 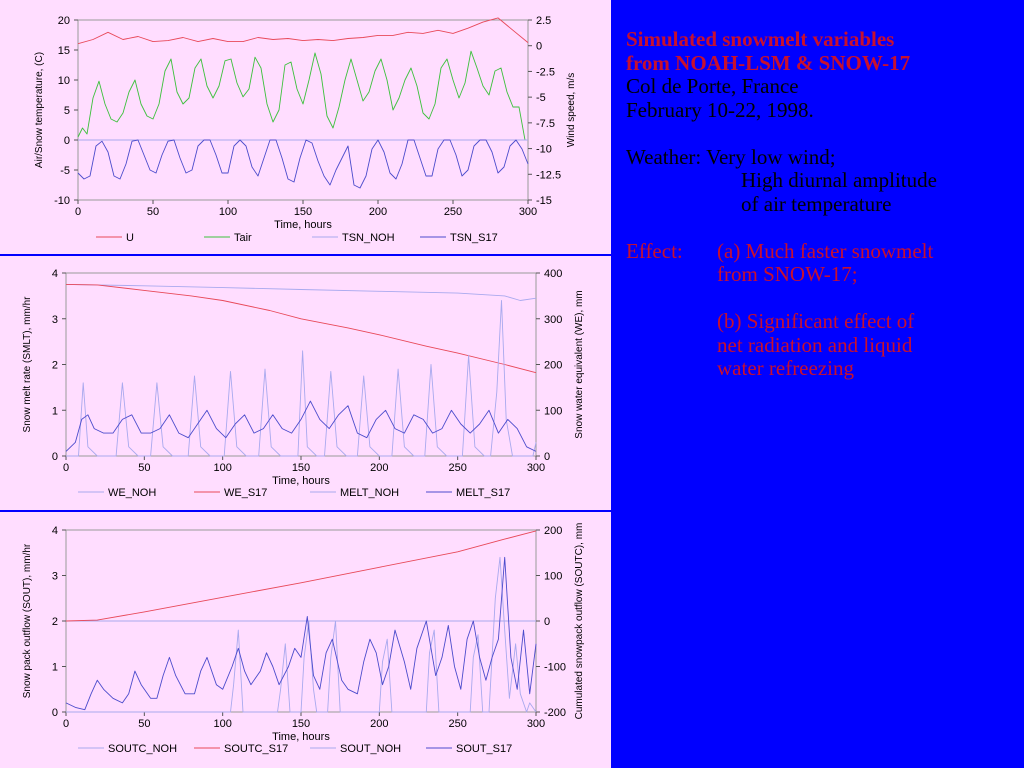 What do you see at coordinates (484, 749) in the screenshot?
I see `legend-label: SOUT_S17` at bounding box center [484, 749].